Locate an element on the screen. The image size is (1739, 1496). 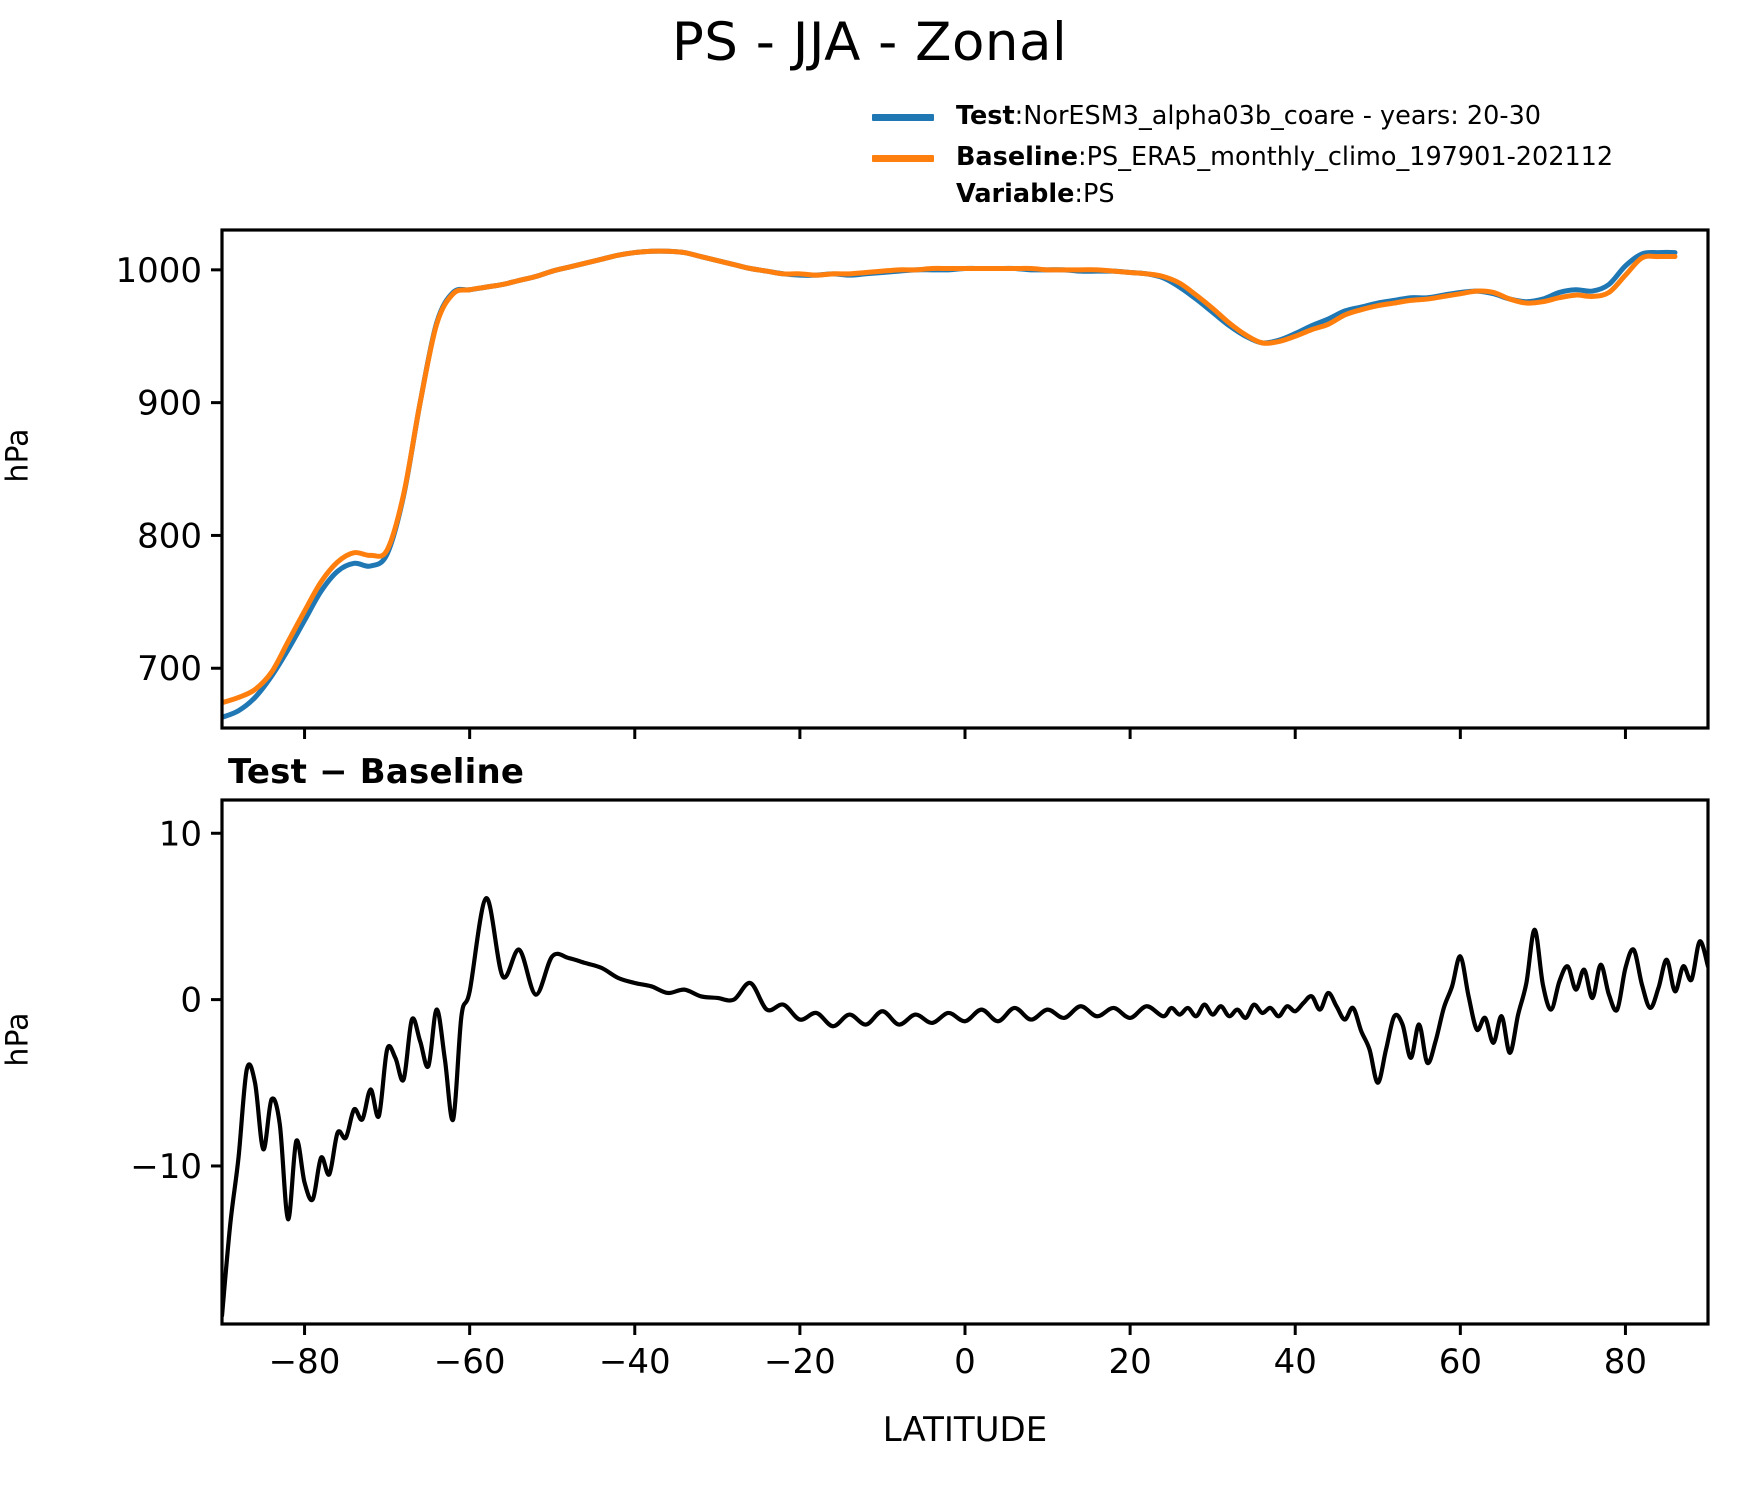
legend-item-variable: Variable : PS is located at coordinates (1302, 195).